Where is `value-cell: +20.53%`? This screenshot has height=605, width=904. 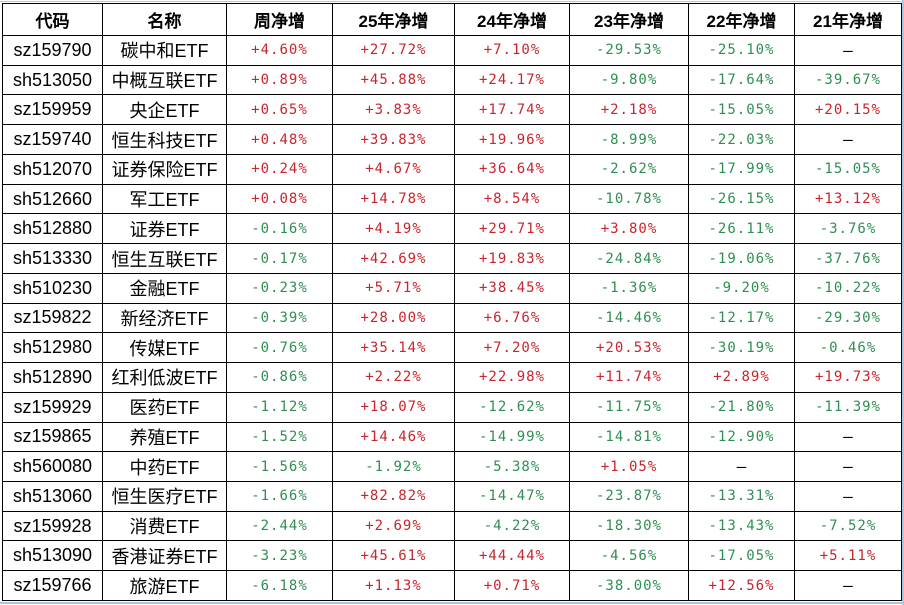 value-cell: +20.53% is located at coordinates (629, 348).